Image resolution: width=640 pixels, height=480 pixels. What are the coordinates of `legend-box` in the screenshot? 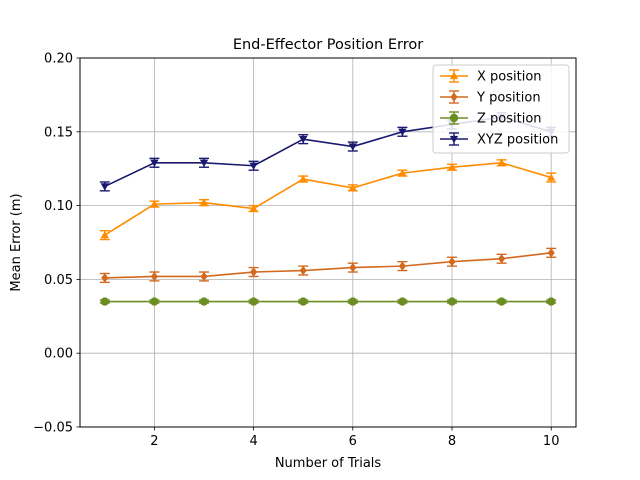 It's located at (501, 109).